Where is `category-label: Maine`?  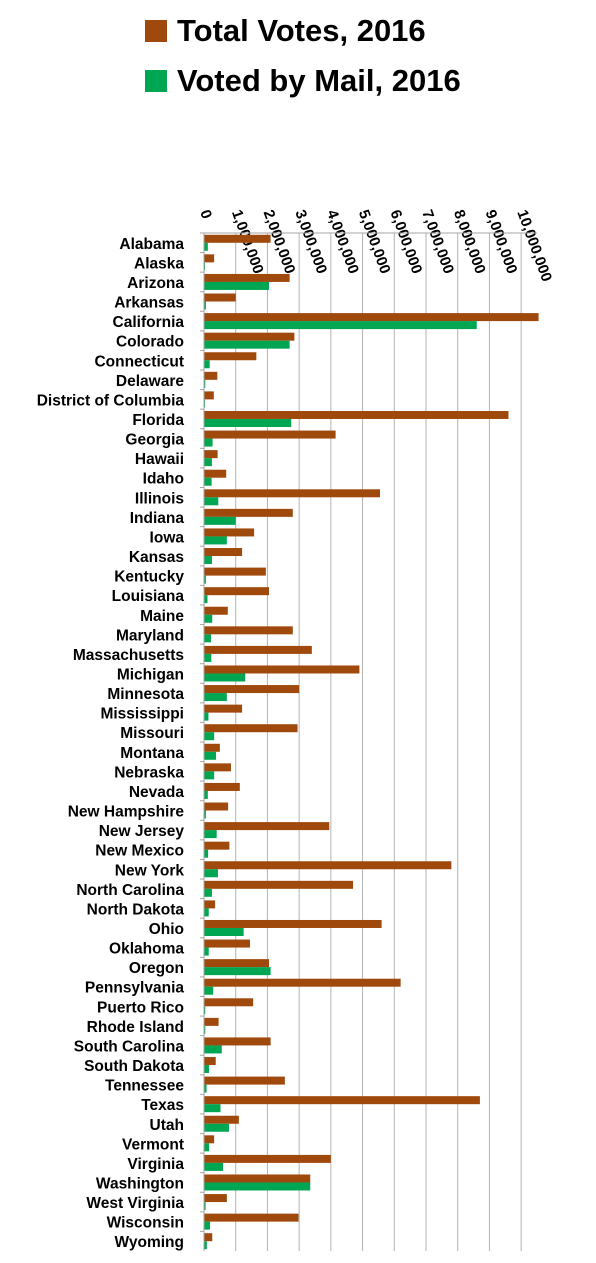
category-label: Maine is located at coordinates (162, 616).